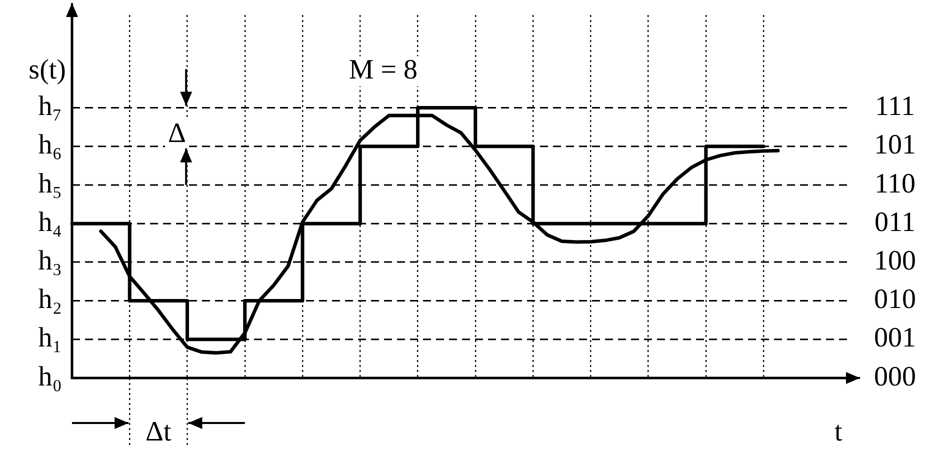  What do you see at coordinates (895, 376) in the screenshot?
I see `text: 000` at bounding box center [895, 376].